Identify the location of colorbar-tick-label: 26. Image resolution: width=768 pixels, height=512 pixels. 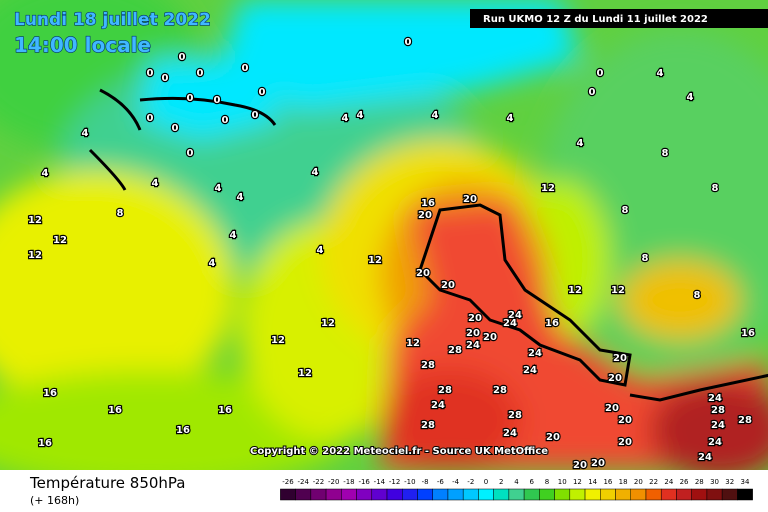
(684, 482).